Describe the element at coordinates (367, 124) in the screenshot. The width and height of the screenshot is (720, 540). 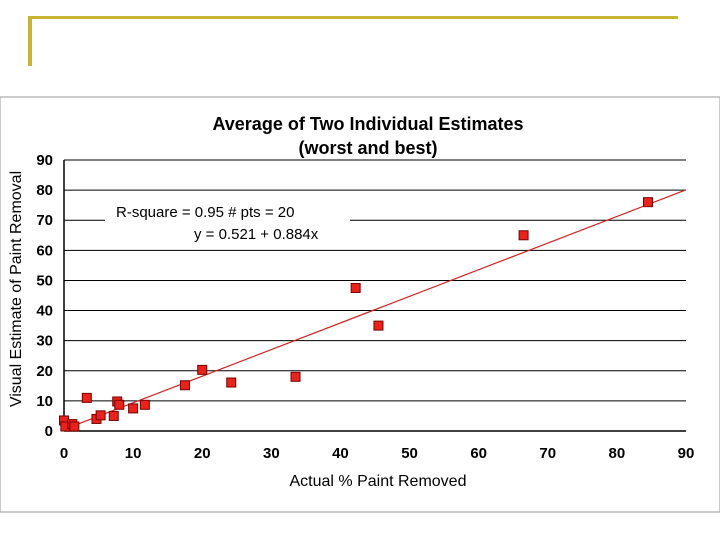
I see `chart-title: Average of Two Individual Estimates` at that location.